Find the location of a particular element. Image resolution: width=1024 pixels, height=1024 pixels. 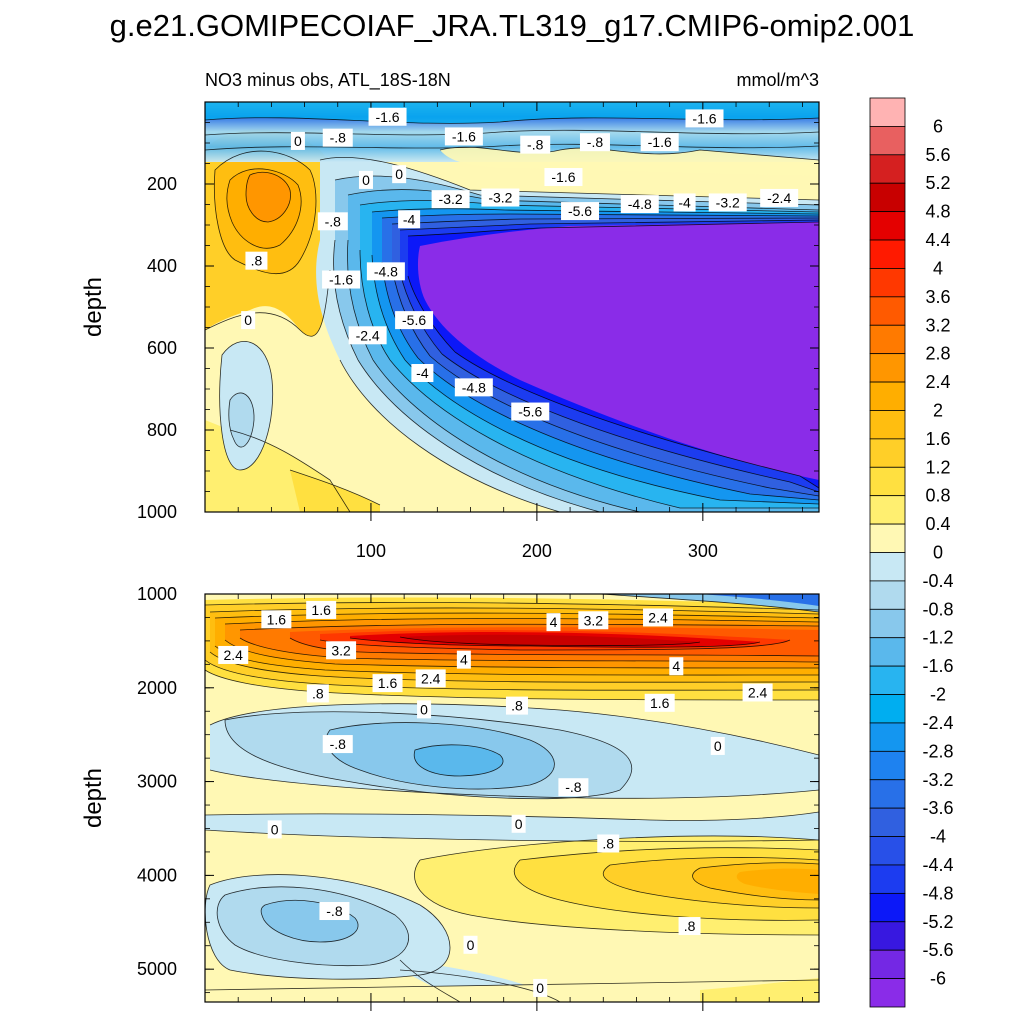

contour-label: .8 is located at coordinates (516, 705).